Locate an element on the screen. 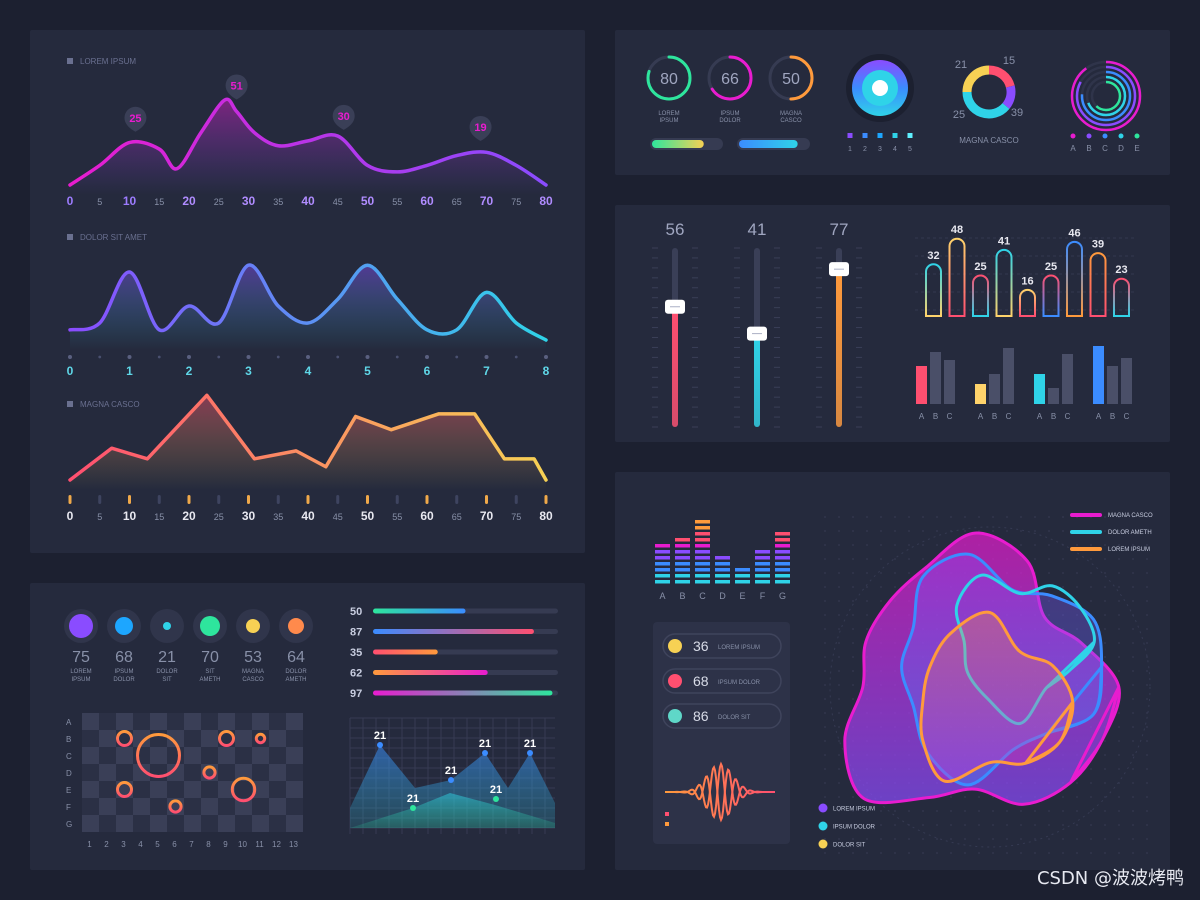 The width and height of the screenshot is (1200, 900). grouped-bar is located at coordinates (1008, 376).